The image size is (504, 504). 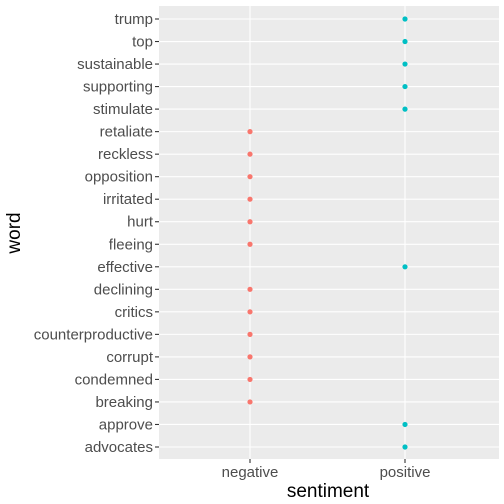 I want to click on y-tick-label-trump: trump, so click(x=134, y=19).